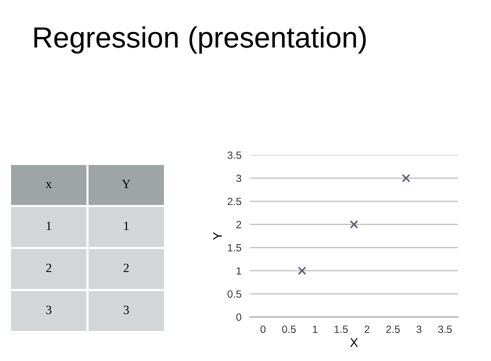 This screenshot has height=361, width=491. Describe the element at coordinates (239, 224) in the screenshot. I see `y-tick-label: 2` at that location.